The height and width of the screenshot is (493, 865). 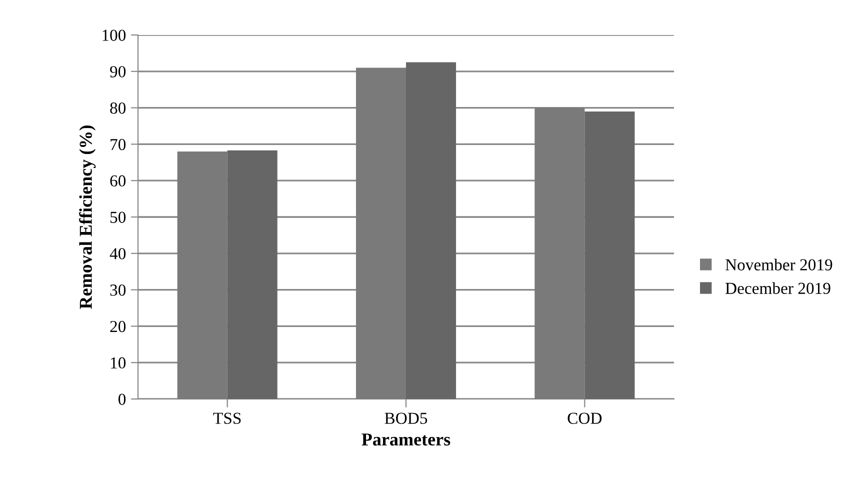 What do you see at coordinates (777, 288) in the screenshot?
I see `legend-label: December 2019` at bounding box center [777, 288].